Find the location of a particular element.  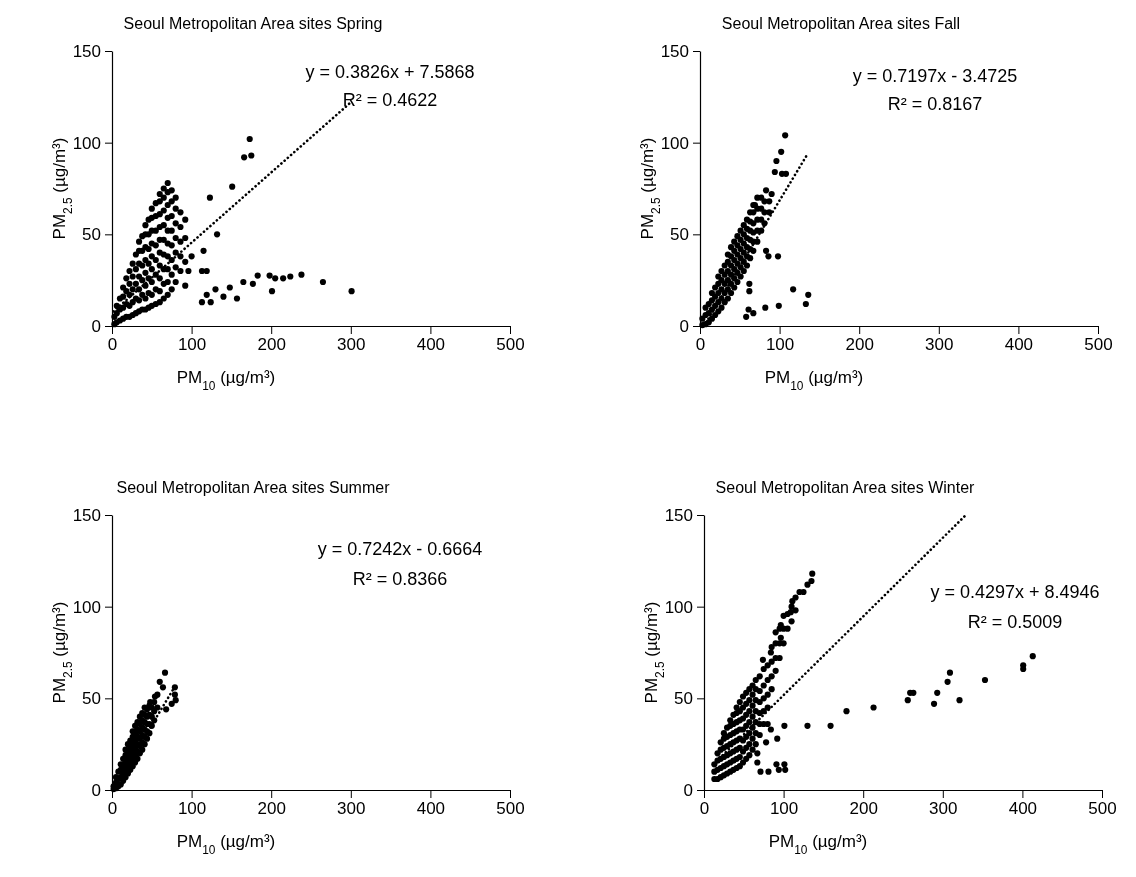

chart-title: Seoul Metropolitan Area sites Winter is located at coordinates (845, 487).